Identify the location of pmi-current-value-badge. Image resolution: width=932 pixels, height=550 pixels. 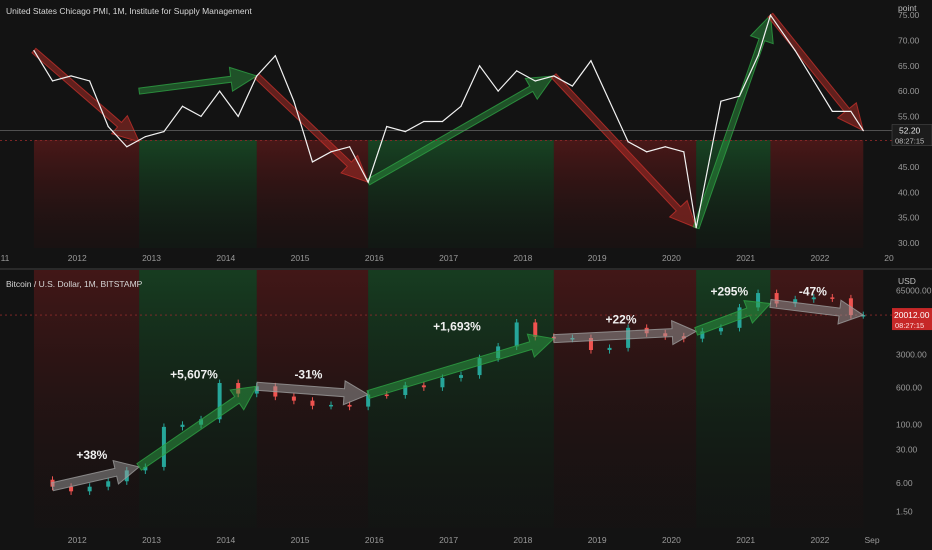
(911, 135).